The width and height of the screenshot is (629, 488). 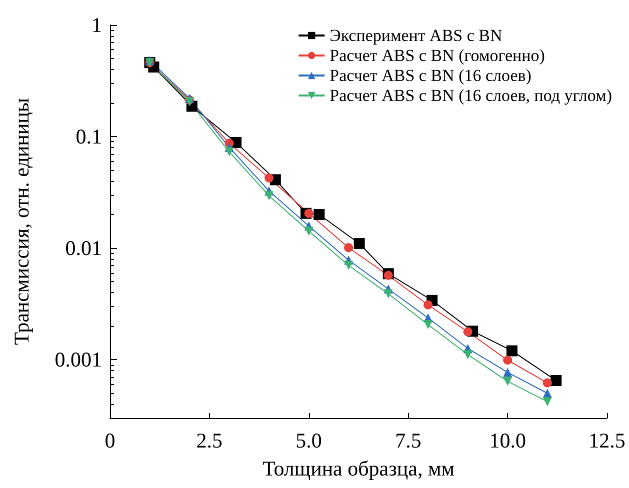 I want to click on y-tick-label: 0.1, so click(x=89, y=136).